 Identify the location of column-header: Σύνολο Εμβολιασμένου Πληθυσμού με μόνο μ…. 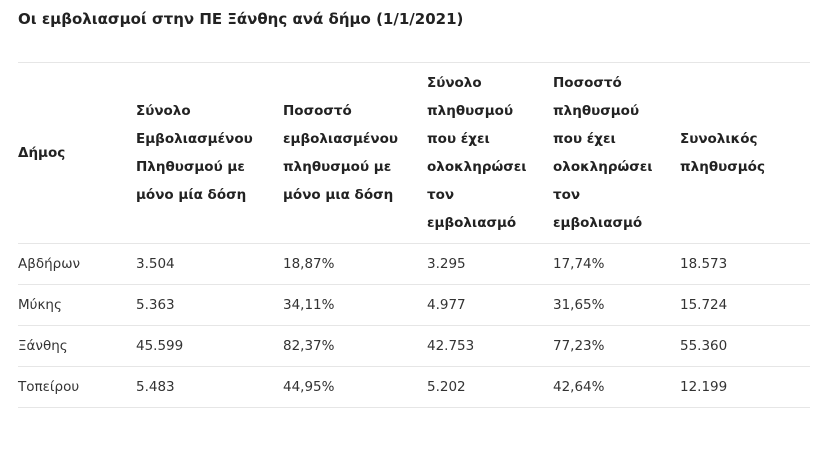
(209, 153).